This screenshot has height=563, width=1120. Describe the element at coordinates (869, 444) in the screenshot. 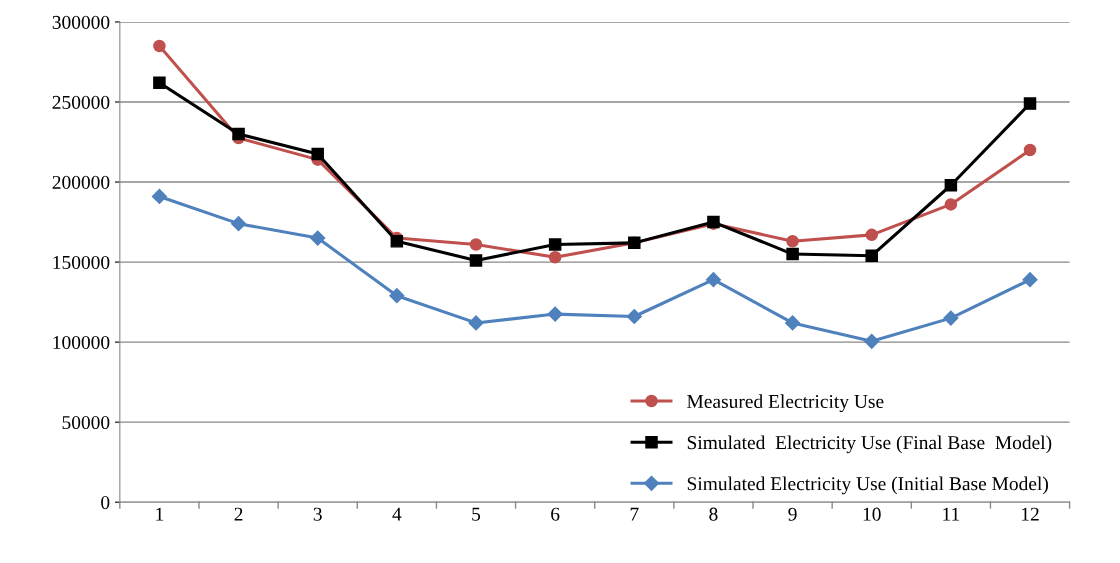

I see `legend-label: Simulated Electricity Use (Final Base Model)` at that location.